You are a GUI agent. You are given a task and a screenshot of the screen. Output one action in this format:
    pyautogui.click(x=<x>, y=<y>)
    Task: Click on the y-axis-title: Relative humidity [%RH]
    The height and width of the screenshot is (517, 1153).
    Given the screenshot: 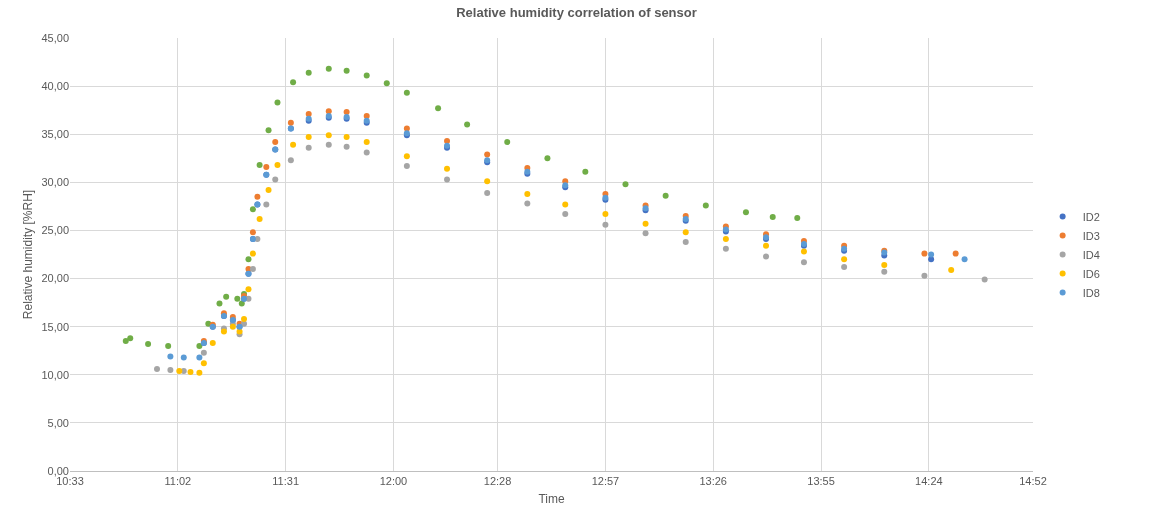 What is the action you would take?
    pyautogui.click(x=27, y=254)
    